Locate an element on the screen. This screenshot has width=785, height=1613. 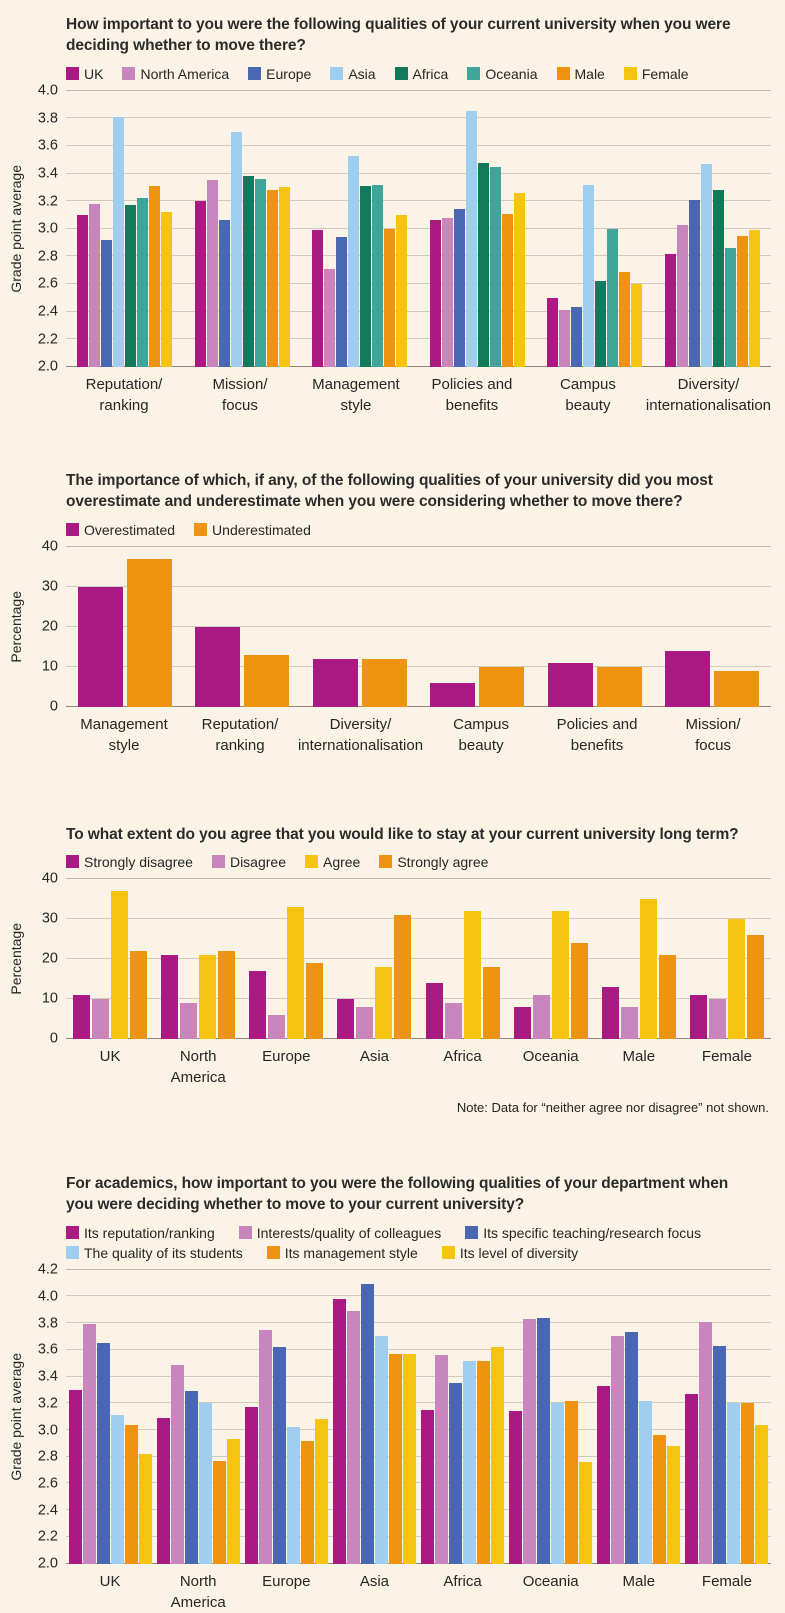
x-tick-label: Reputation/ ranking is located at coordinates (240, 734).